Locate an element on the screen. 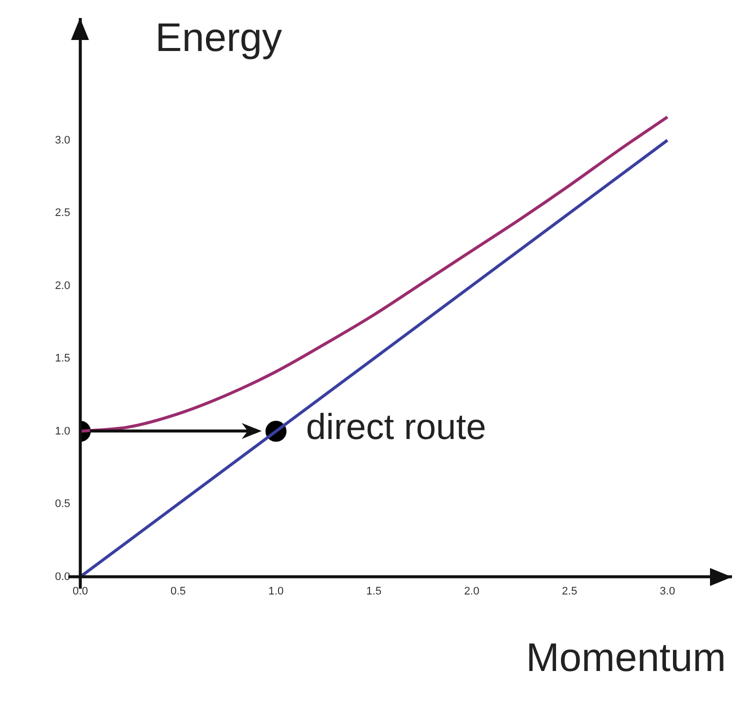 This screenshot has height=701, width=743. x-tick-label: 1.5 is located at coordinates (374, 591).